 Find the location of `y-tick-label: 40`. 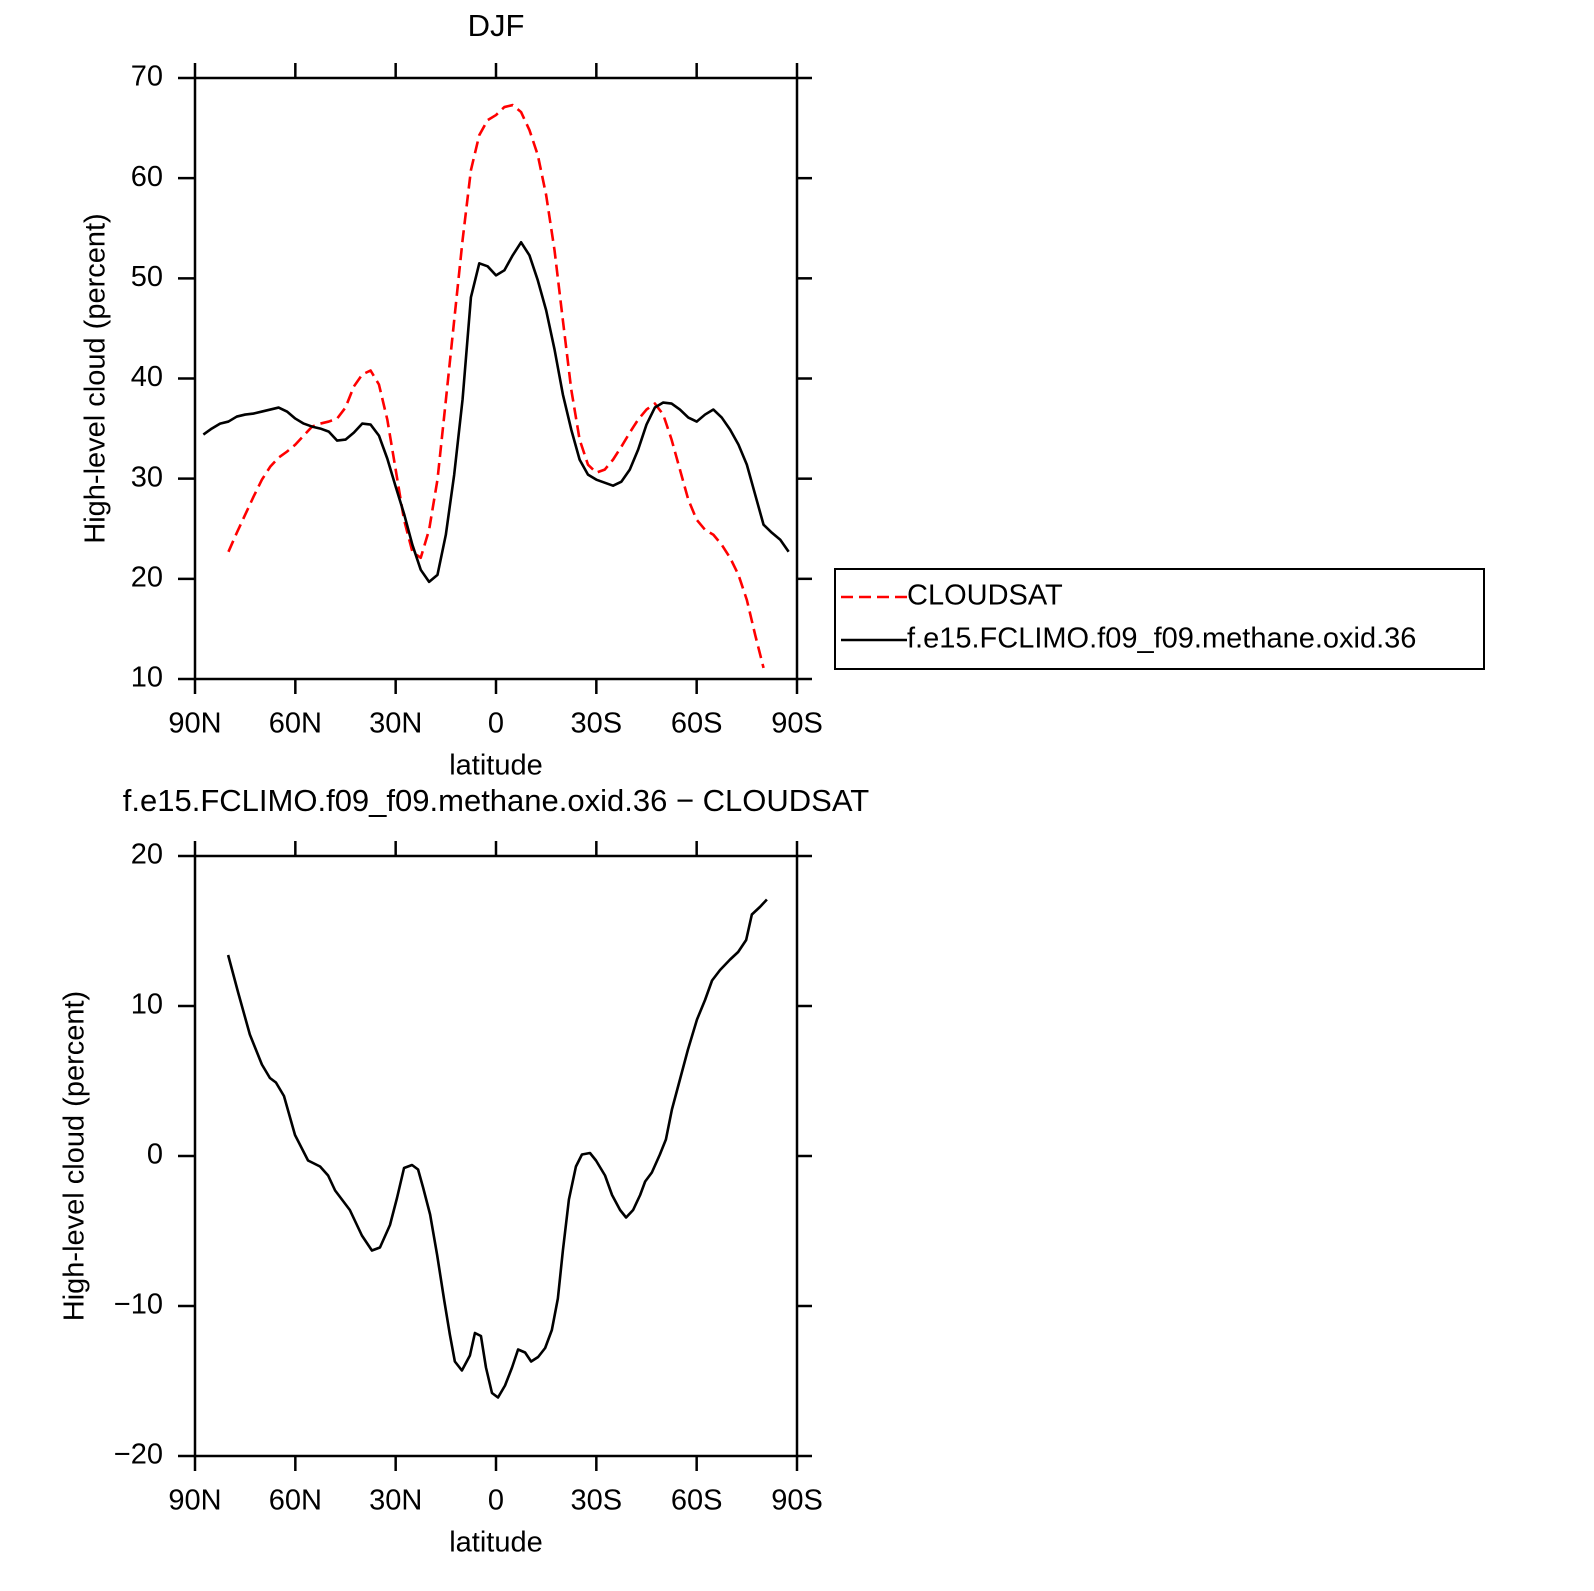

y-tick-label: 40 is located at coordinates (147, 377).